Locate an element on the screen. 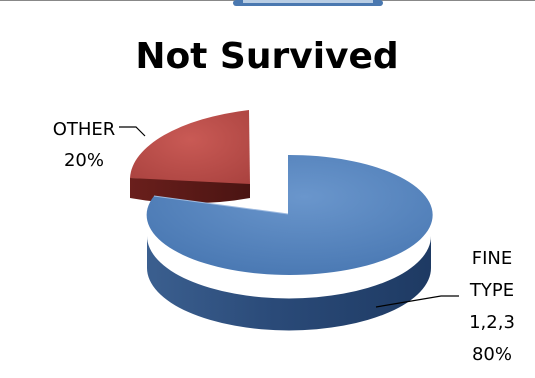 This screenshot has width=535, height=378. leader-line-fine-type is located at coordinates (417, 301).